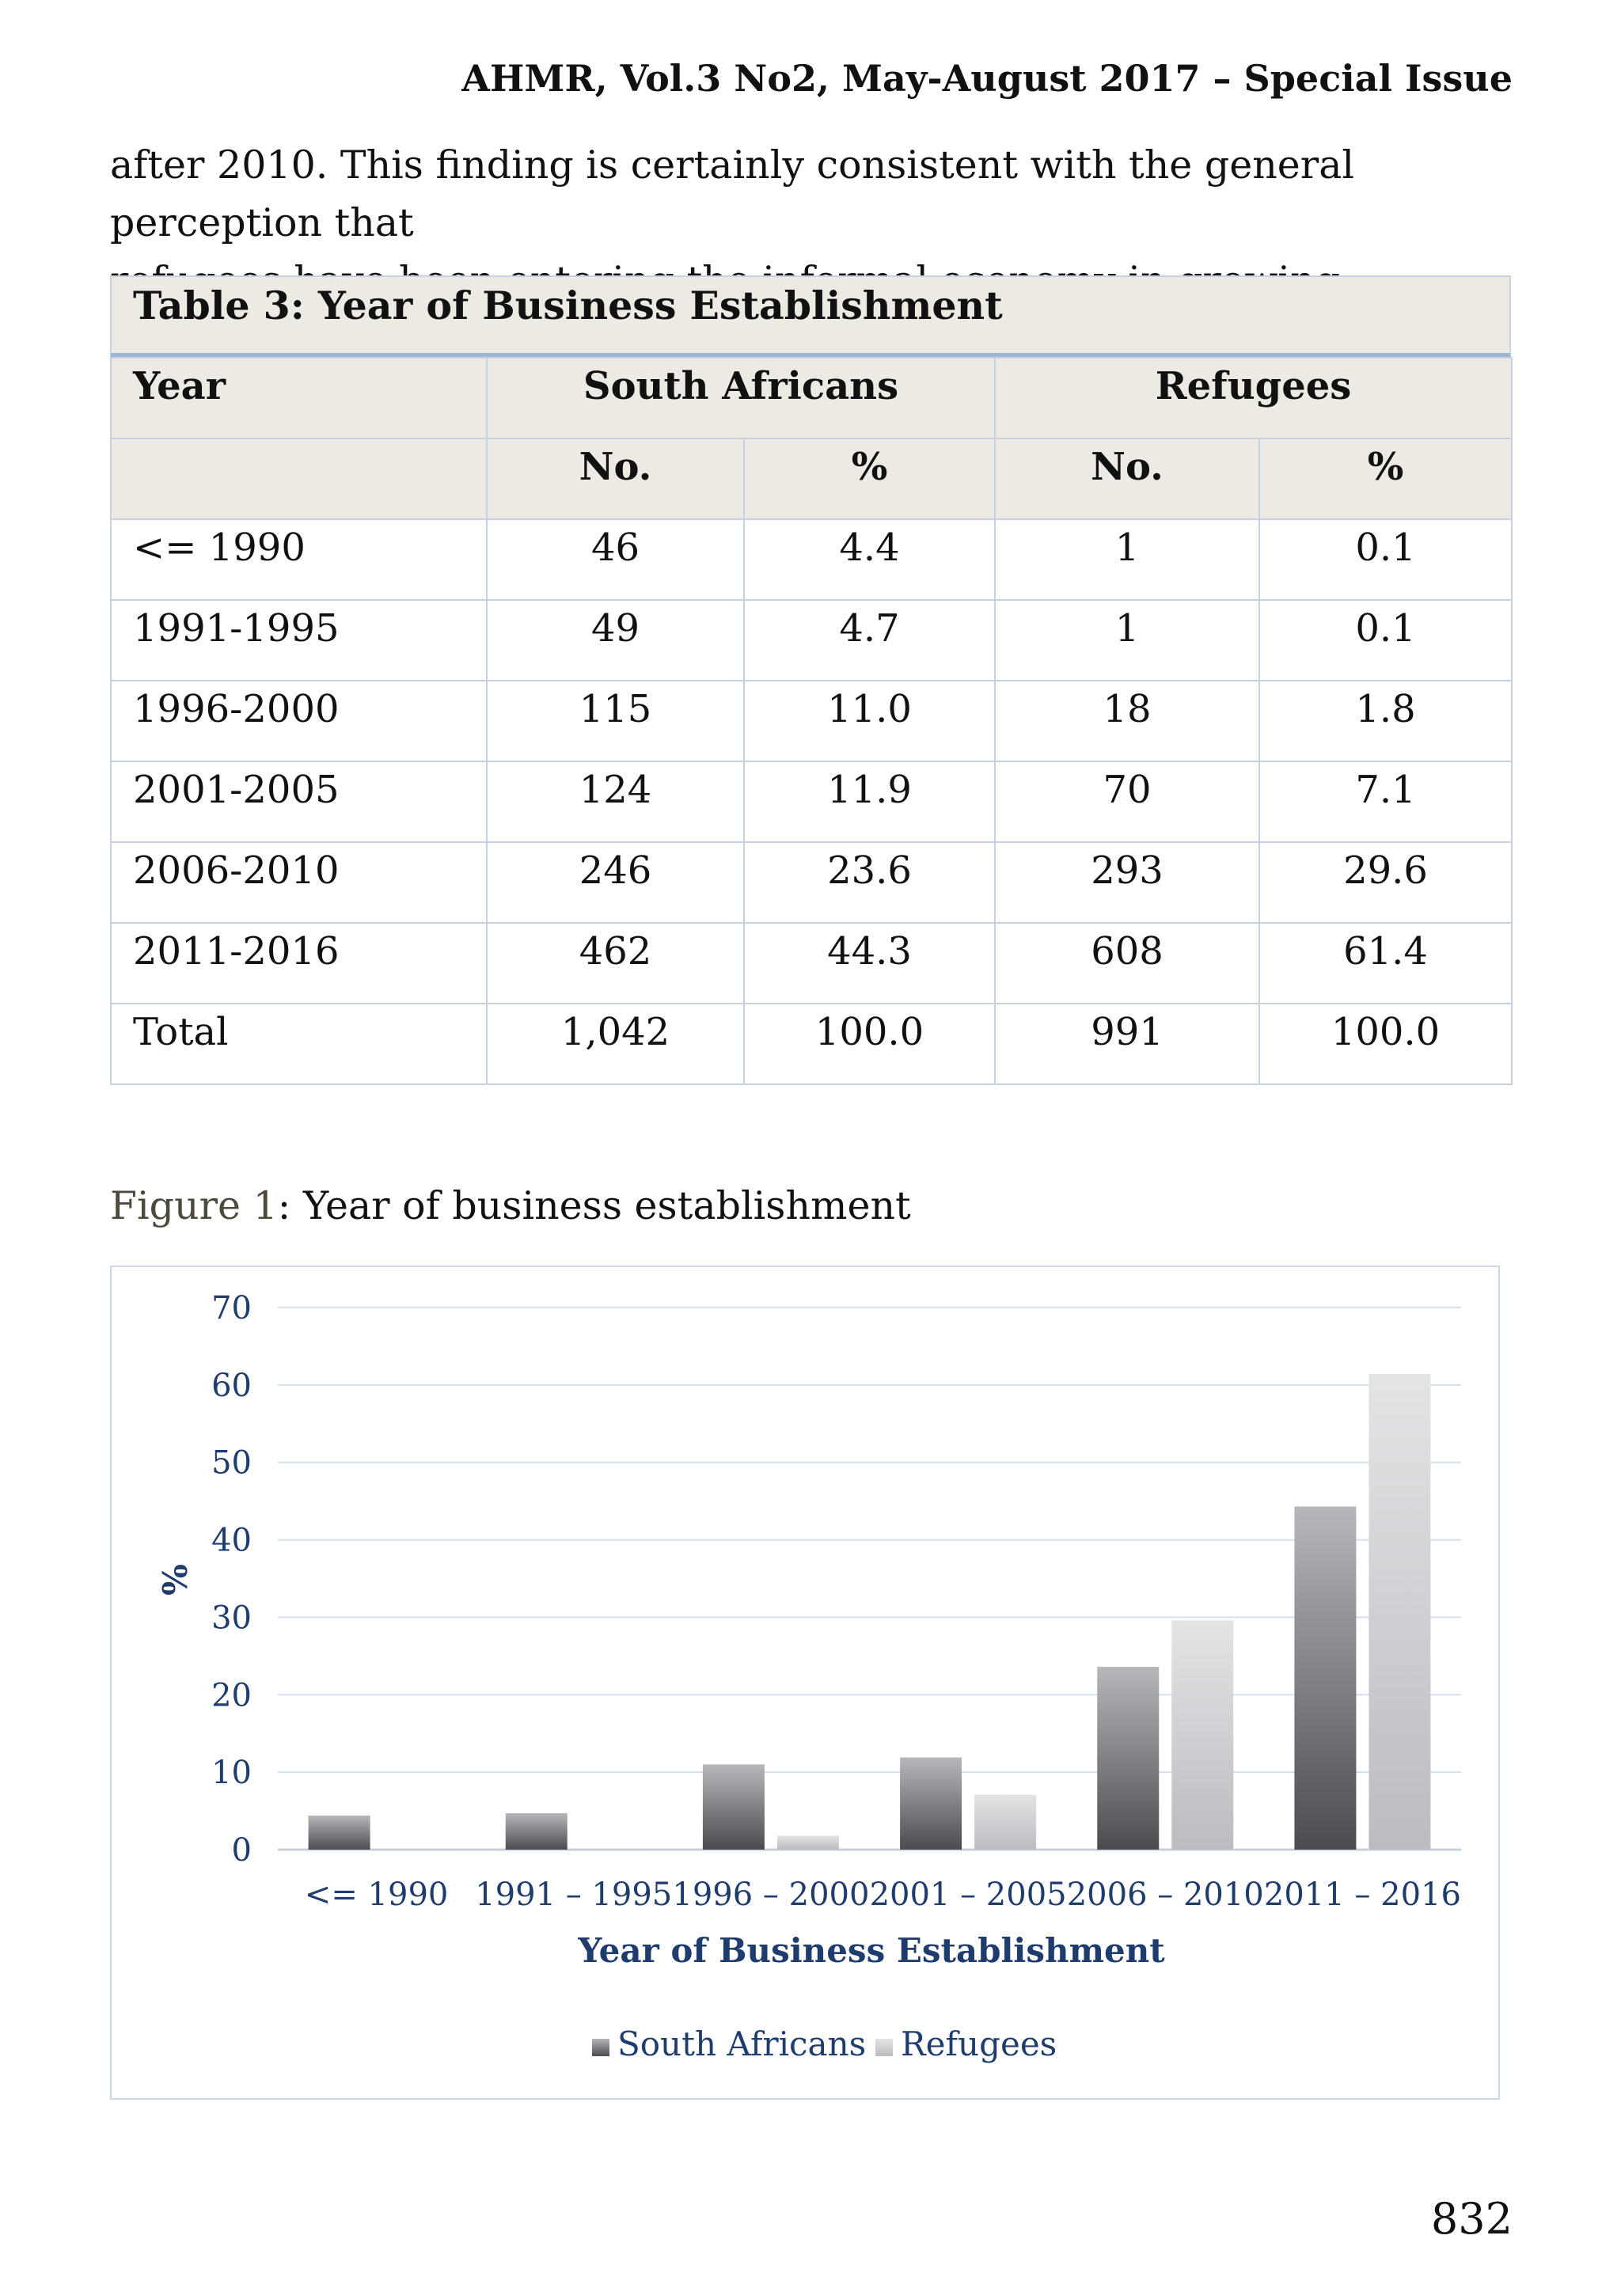  Describe the element at coordinates (1127, 802) in the screenshot. I see `cell-ref-no: 70` at that location.